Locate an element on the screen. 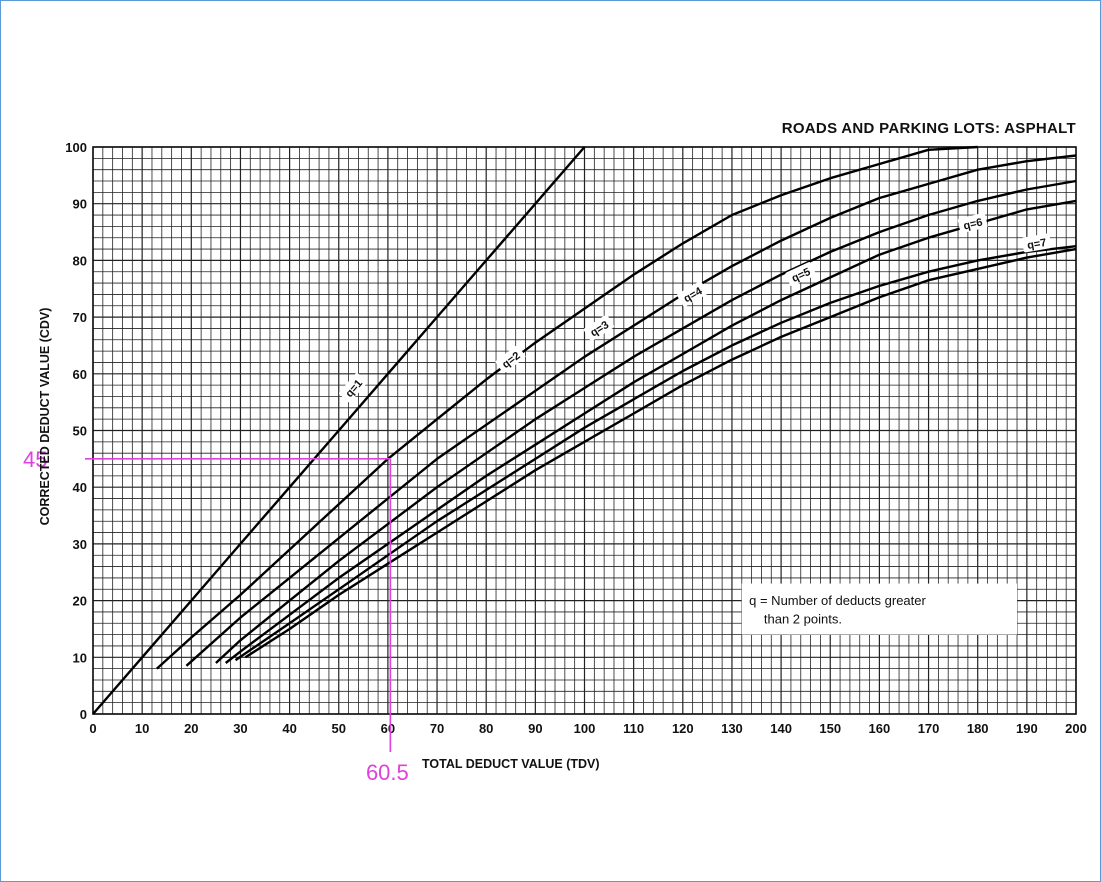 The image size is (1101, 882). x-tick-label: 160 is located at coordinates (880, 728).